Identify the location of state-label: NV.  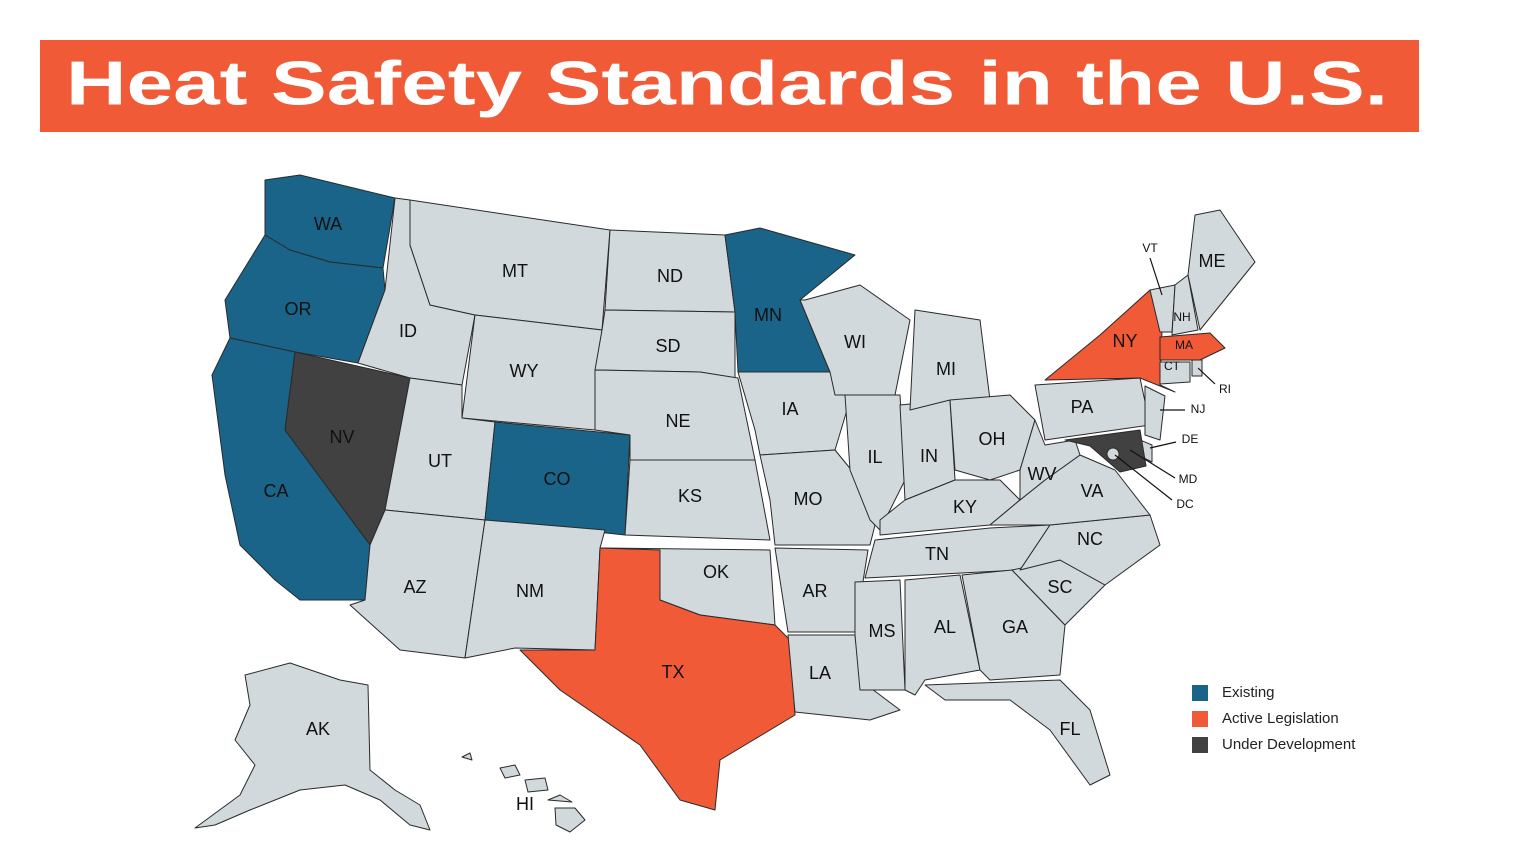
(341, 437).